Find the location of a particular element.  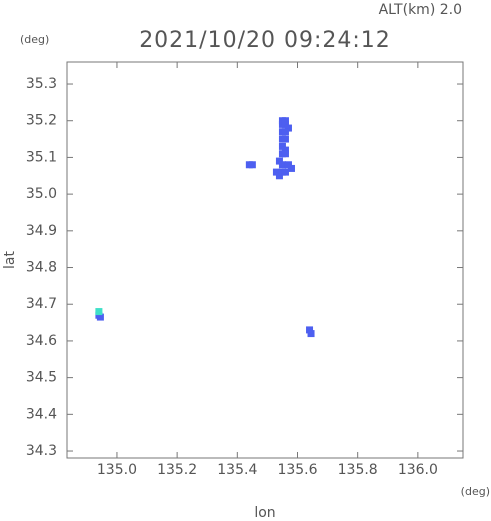

x-tick-label: 135.8 is located at coordinates (358, 470).